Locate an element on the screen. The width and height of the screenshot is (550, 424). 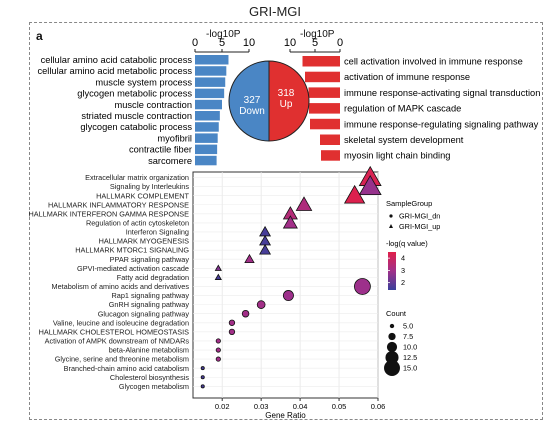
legend-triangle-icon is located at coordinates (391, 226).